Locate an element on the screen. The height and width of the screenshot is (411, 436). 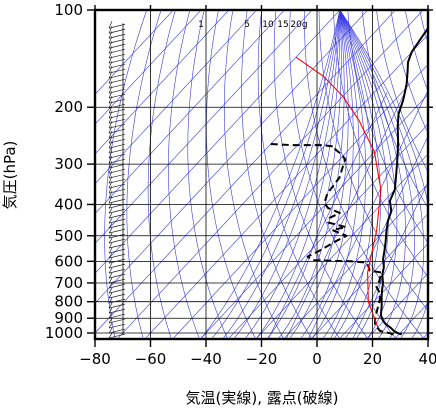
x-tick-label: −60 is located at coordinates (151, 359).